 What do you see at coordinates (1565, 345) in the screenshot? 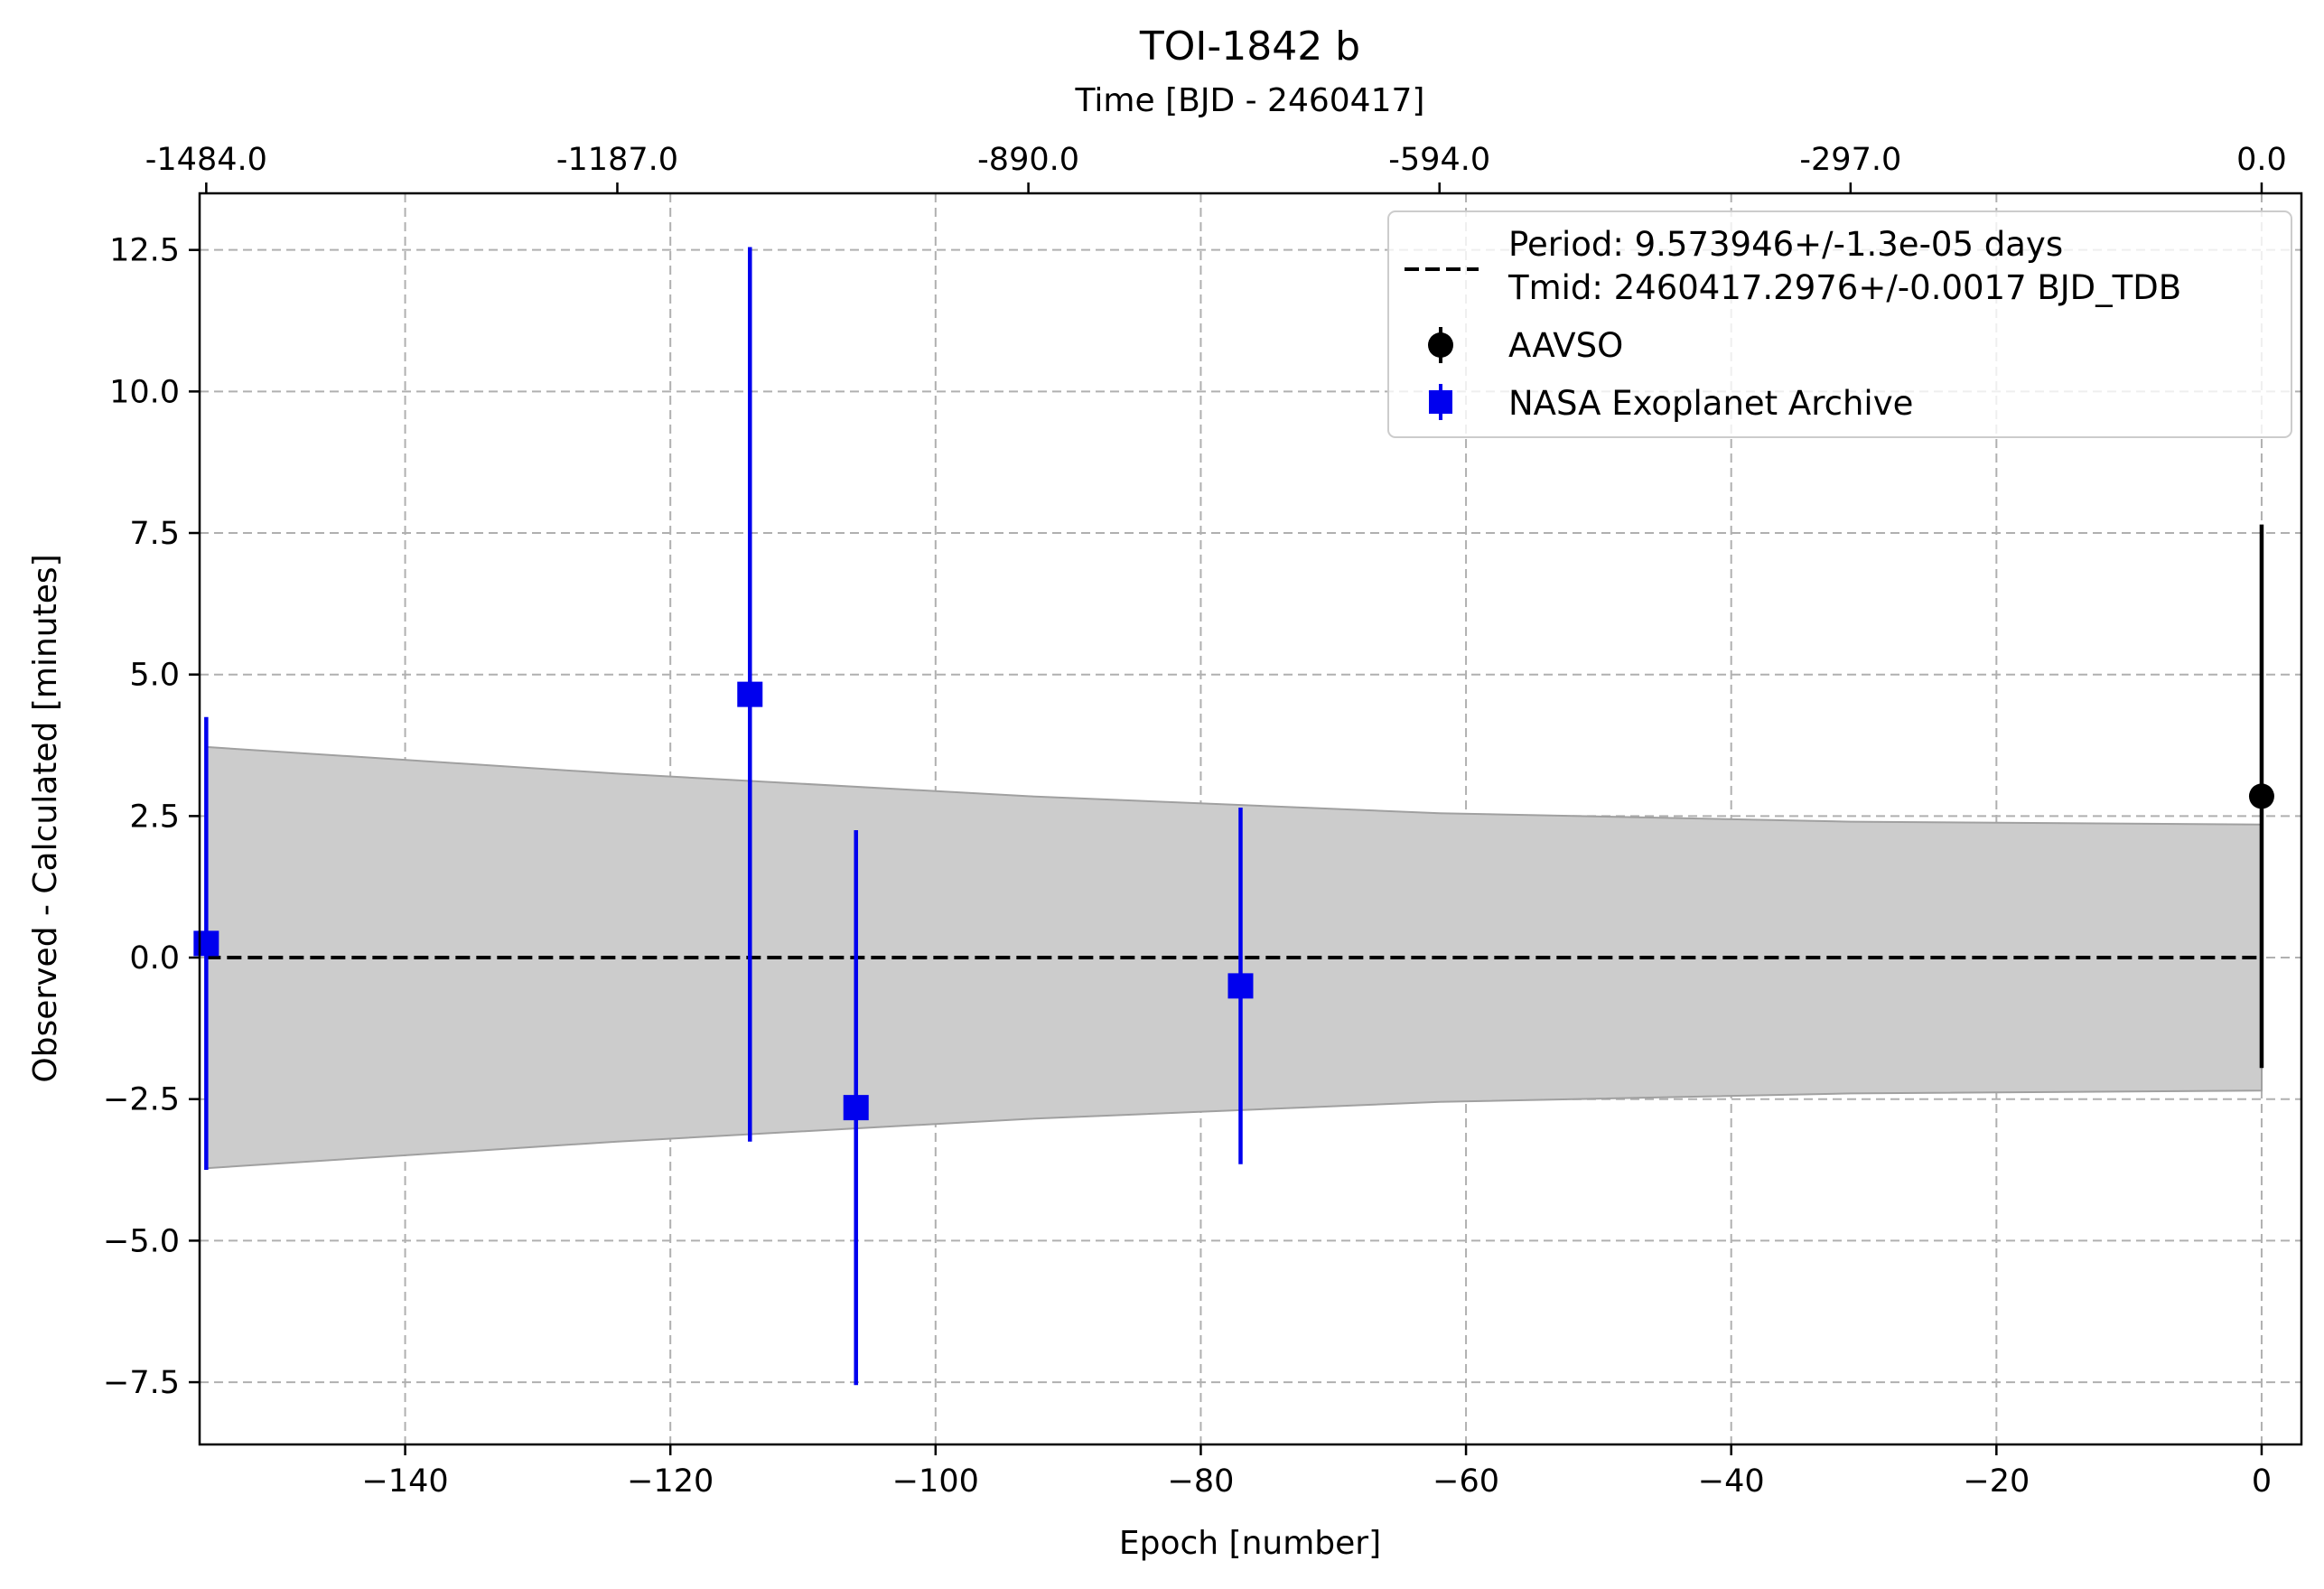
I see `legend-aavso-label: AAVSO` at bounding box center [1565, 345].